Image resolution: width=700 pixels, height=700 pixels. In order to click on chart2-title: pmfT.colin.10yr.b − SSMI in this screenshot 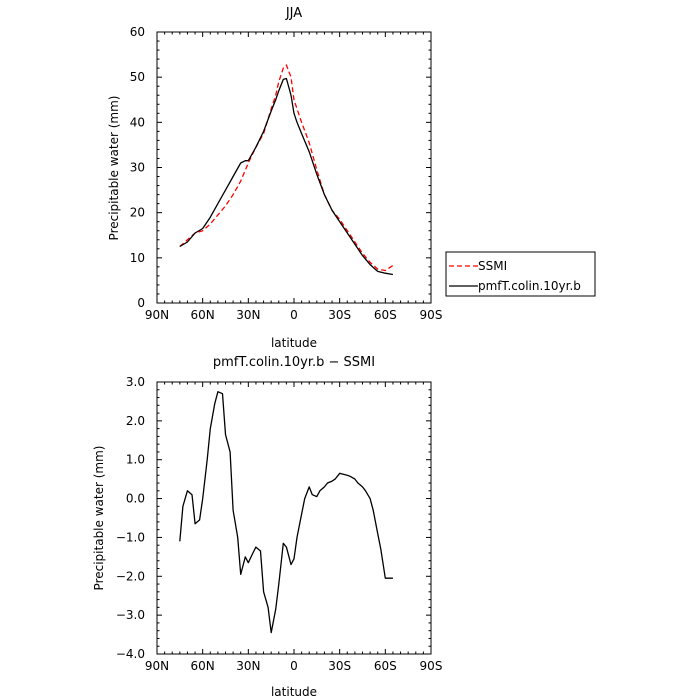, I will do `click(294, 362)`.